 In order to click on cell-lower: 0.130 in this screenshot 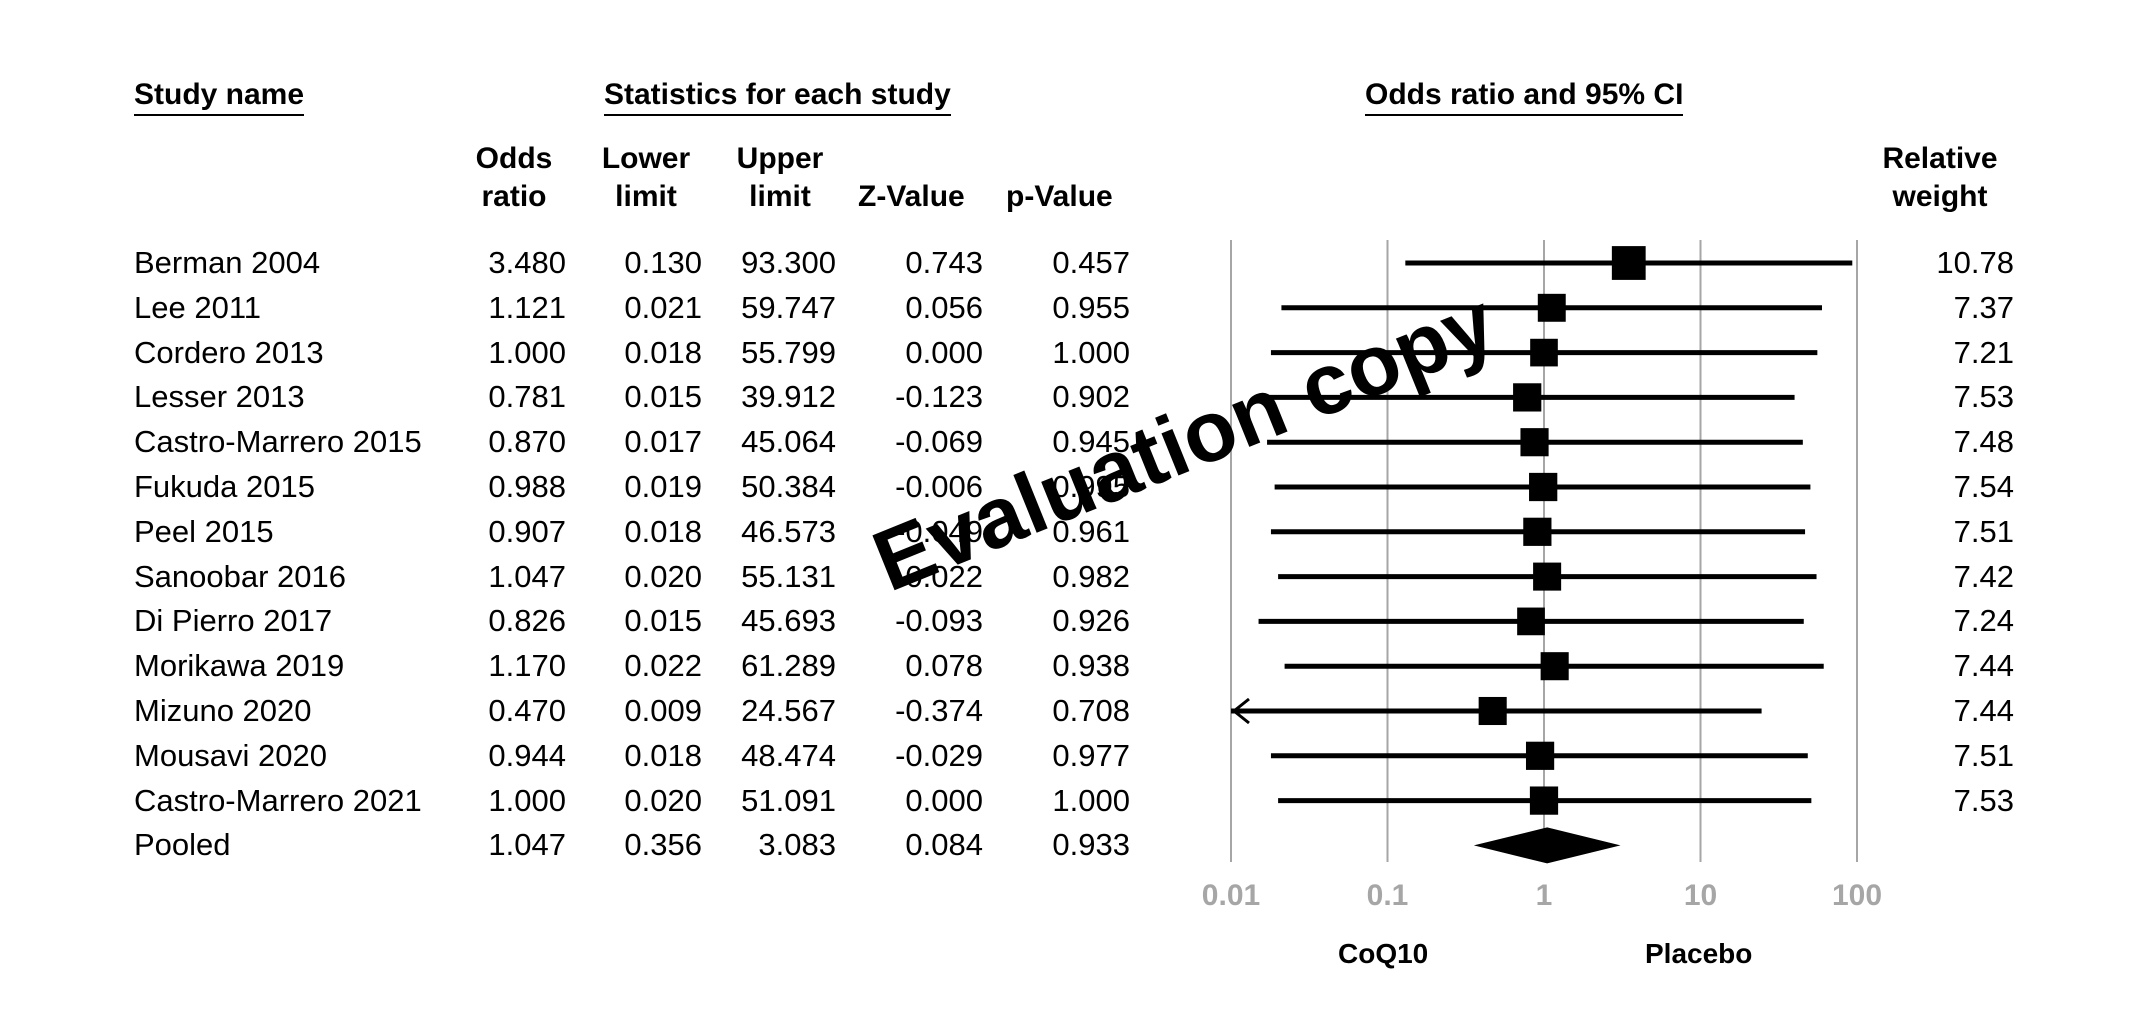, I will do `click(663, 262)`.